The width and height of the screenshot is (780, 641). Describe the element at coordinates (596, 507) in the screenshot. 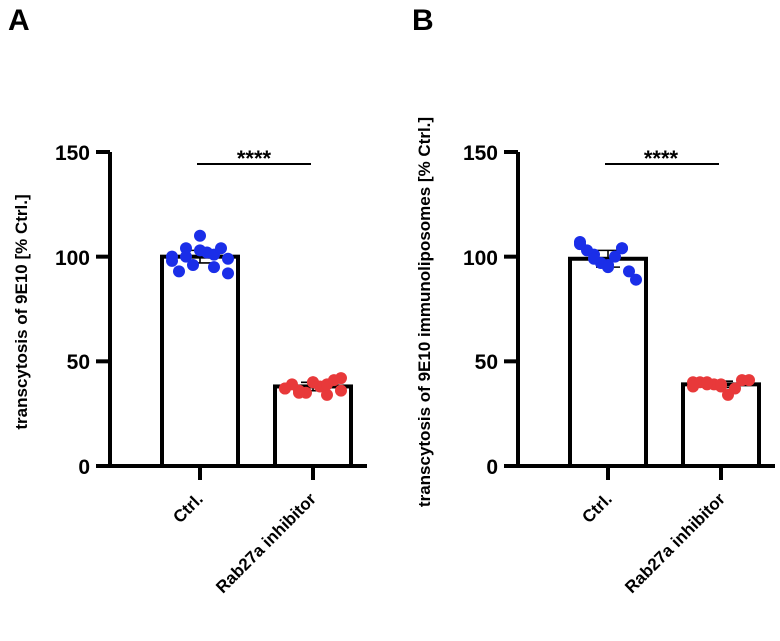

I see `x-tick-label-b-ctrl: Ctrl.` at that location.